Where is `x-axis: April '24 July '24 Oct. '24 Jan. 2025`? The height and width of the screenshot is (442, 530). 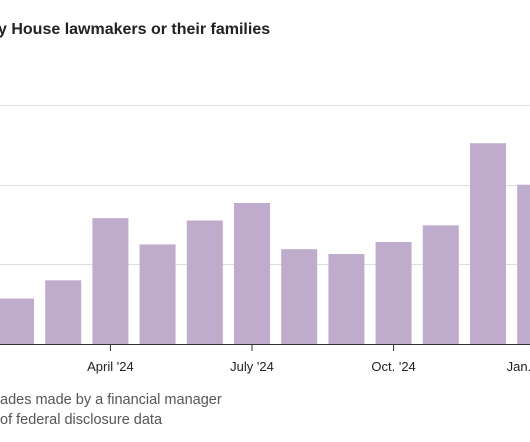 x-axis: April '24 July '24 Oct. '24 Jan. 2025 is located at coordinates (265, 359).